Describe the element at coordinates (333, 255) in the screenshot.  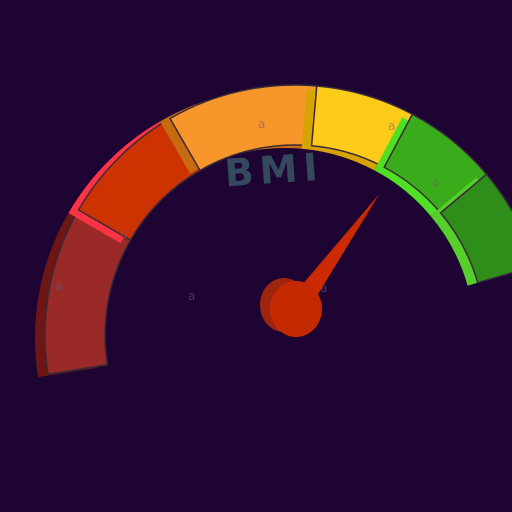
I see `needle-pointer` at that location.